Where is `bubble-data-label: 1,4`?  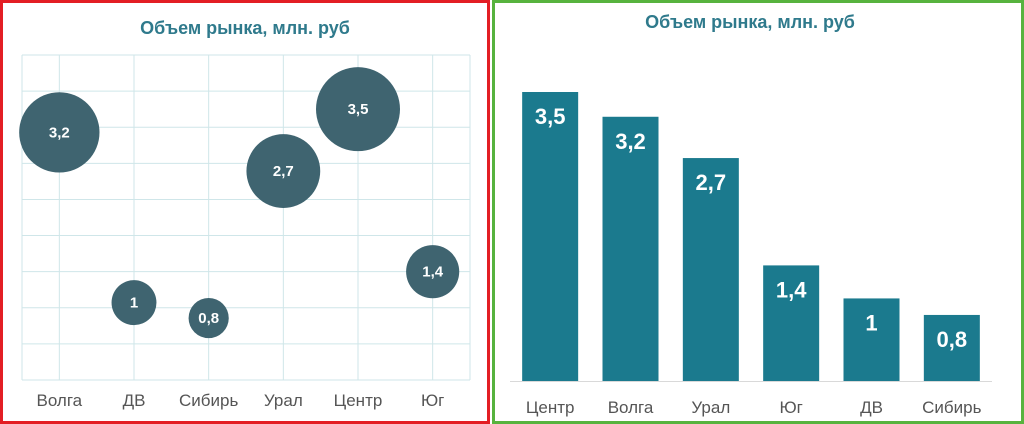 bubble-data-label: 1,4 is located at coordinates (433, 272).